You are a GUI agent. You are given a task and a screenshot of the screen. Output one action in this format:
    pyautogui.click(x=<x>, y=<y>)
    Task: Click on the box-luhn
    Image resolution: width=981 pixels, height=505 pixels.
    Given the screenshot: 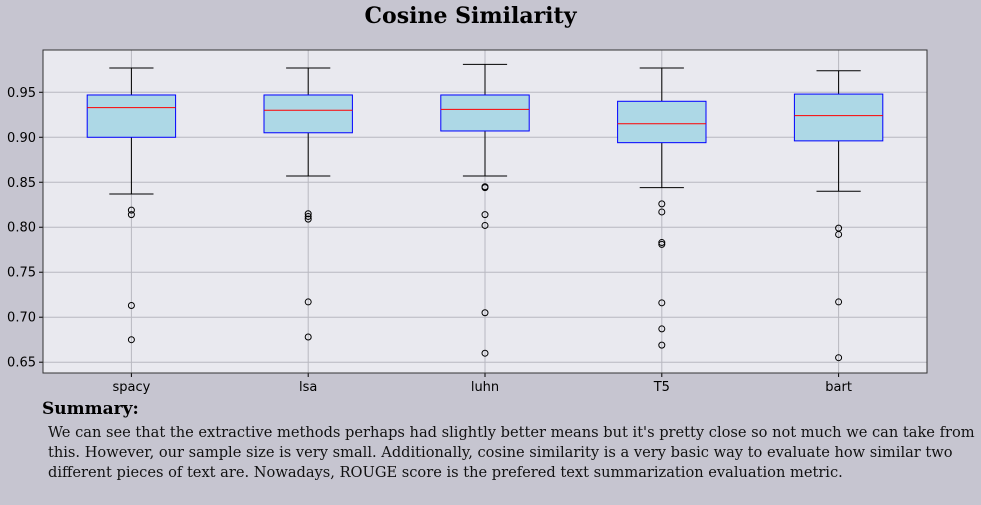 What is the action you would take?
    pyautogui.click(x=485, y=113)
    